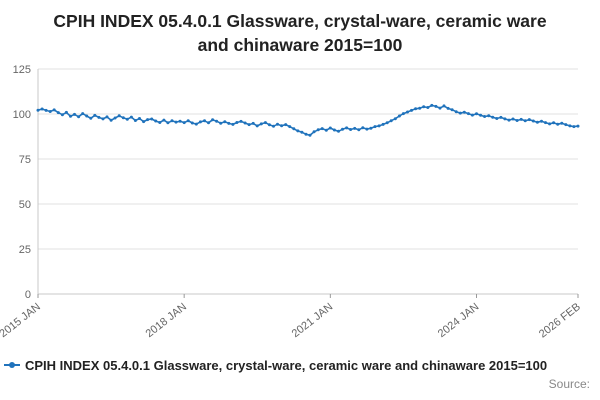 This screenshot has height=400, width=600. I want to click on svg-text: 2026 FEB, so click(560, 321).